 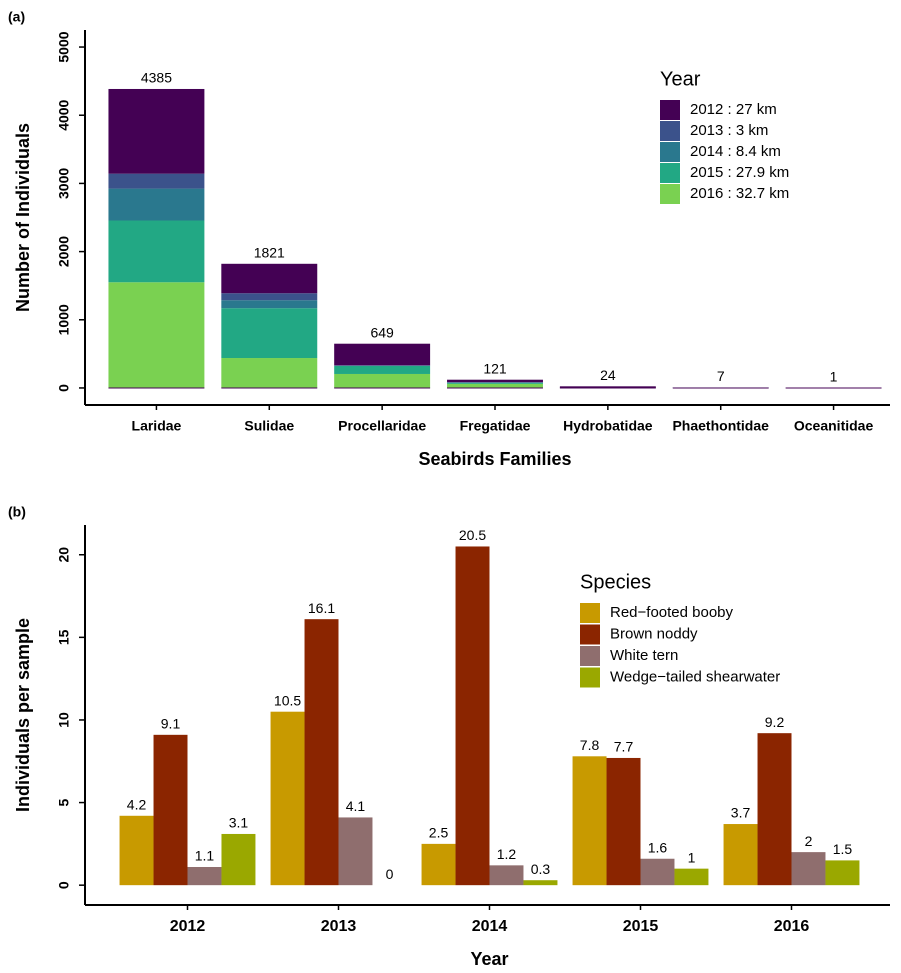 I want to click on value-label: 4.2, so click(x=137, y=804).